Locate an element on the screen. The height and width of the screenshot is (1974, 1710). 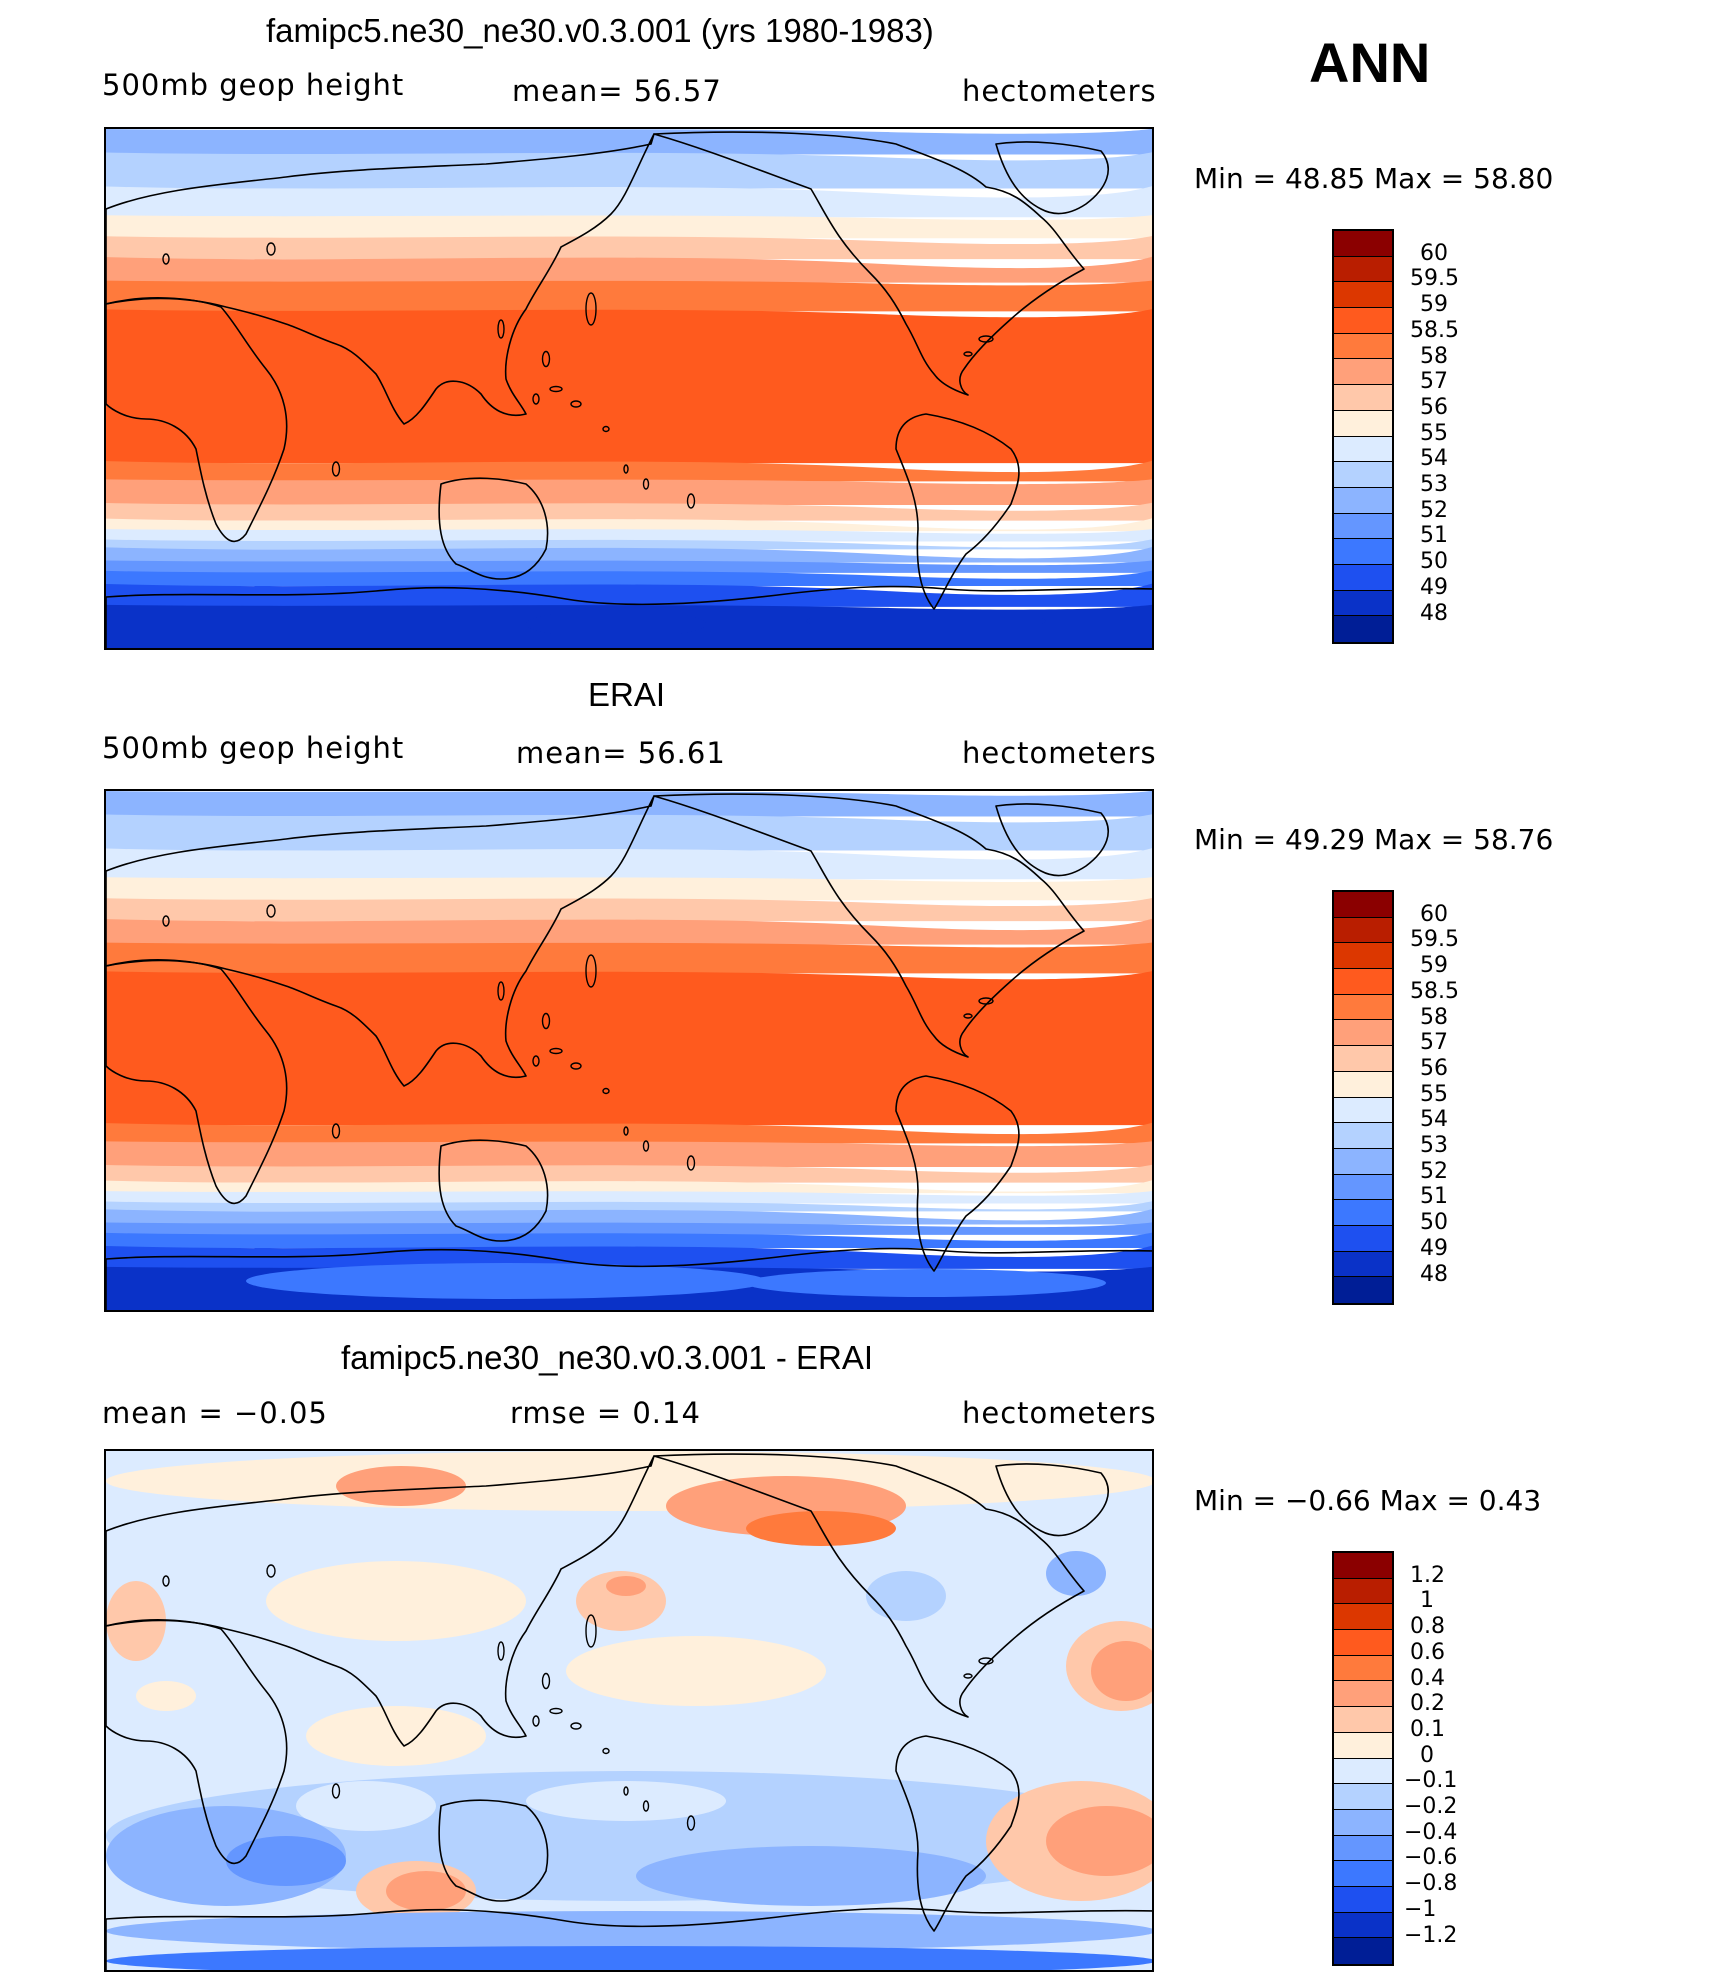
panel3-rmse-label: rmse = 0.14 is located at coordinates (605, 1413).